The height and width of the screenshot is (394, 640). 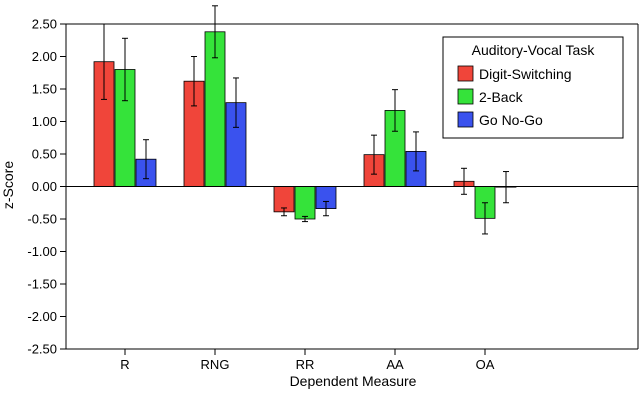 What do you see at coordinates (42, 284) in the screenshot?
I see `y-tick-label: -1.50` at bounding box center [42, 284].